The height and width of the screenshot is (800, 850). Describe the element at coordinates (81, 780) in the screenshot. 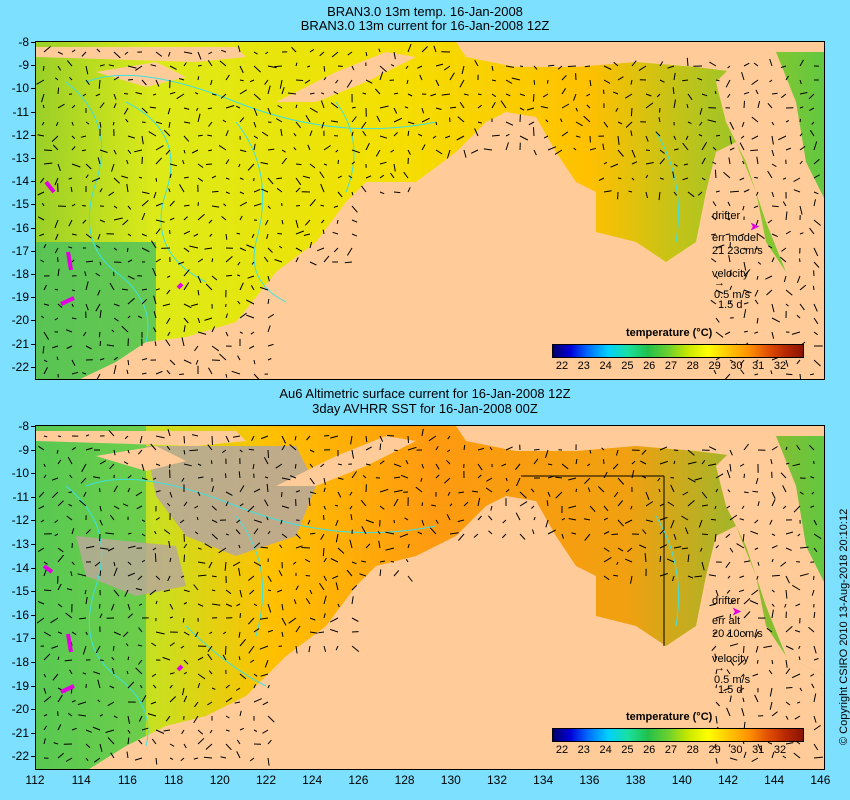

I see `x-tick-label: 114` at that location.